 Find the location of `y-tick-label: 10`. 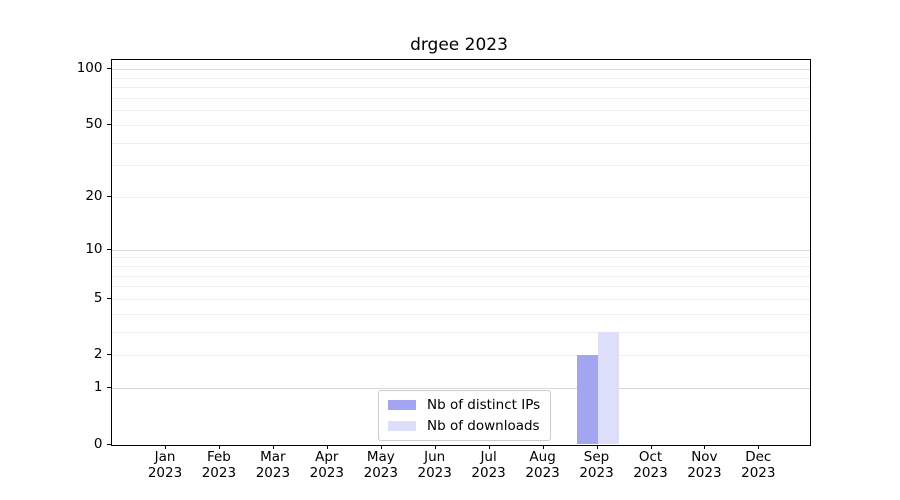

y-tick-label: 10 is located at coordinates (94, 248).